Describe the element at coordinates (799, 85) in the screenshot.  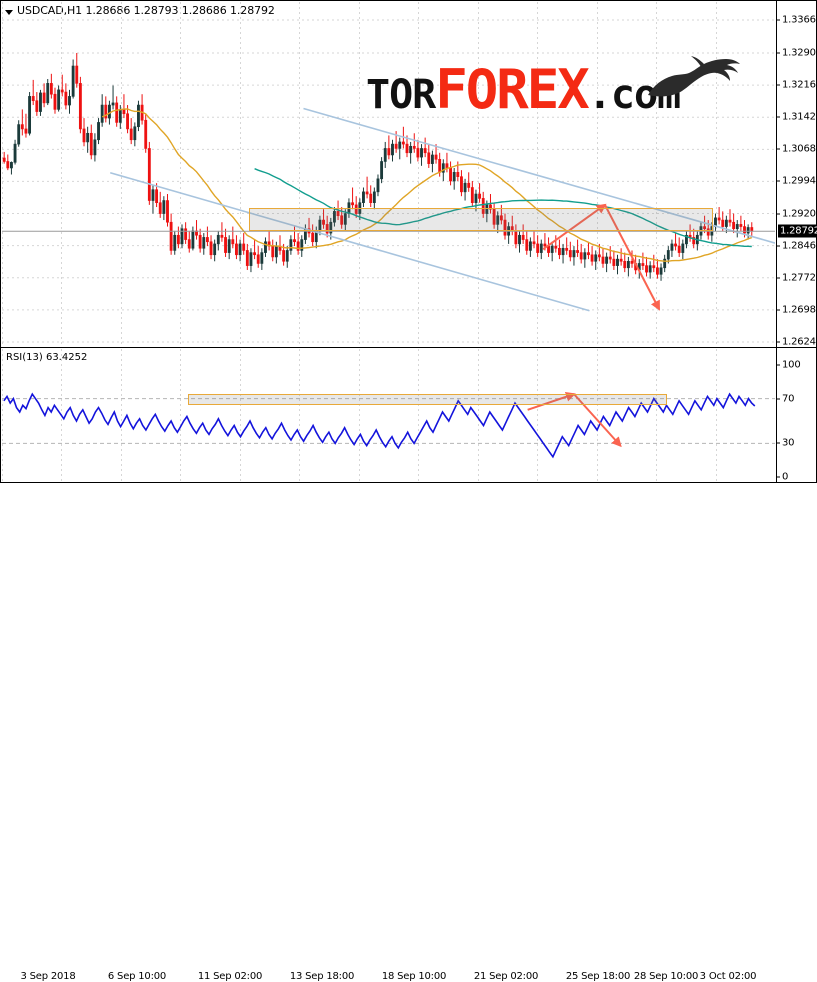
I see `price-tick-label: 1.32160` at that location.